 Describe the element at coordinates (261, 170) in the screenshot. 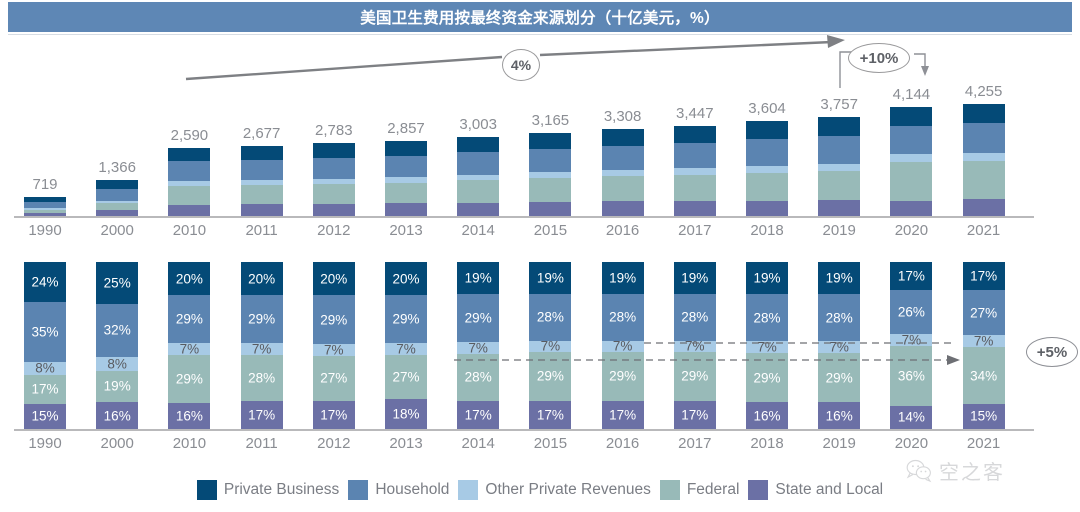

I see `stacked-bar-absolute: 2,677` at that location.